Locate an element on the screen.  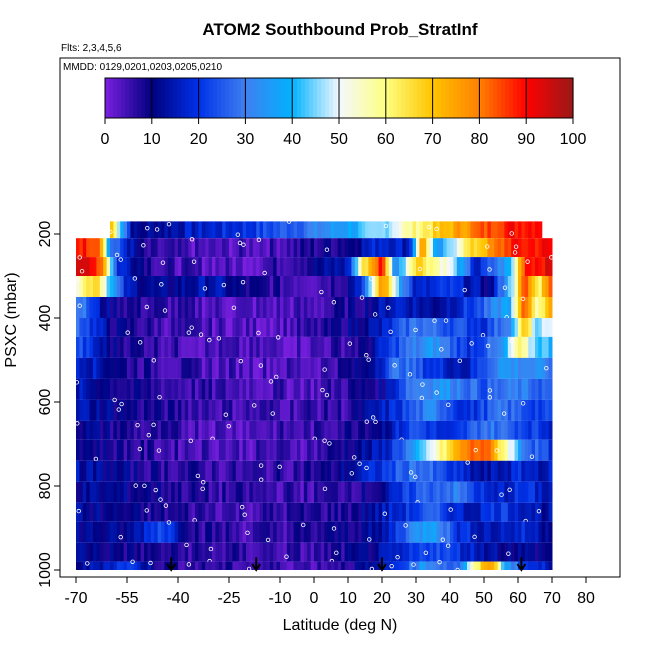
y-tick-label: 400 is located at coordinates (45, 318).